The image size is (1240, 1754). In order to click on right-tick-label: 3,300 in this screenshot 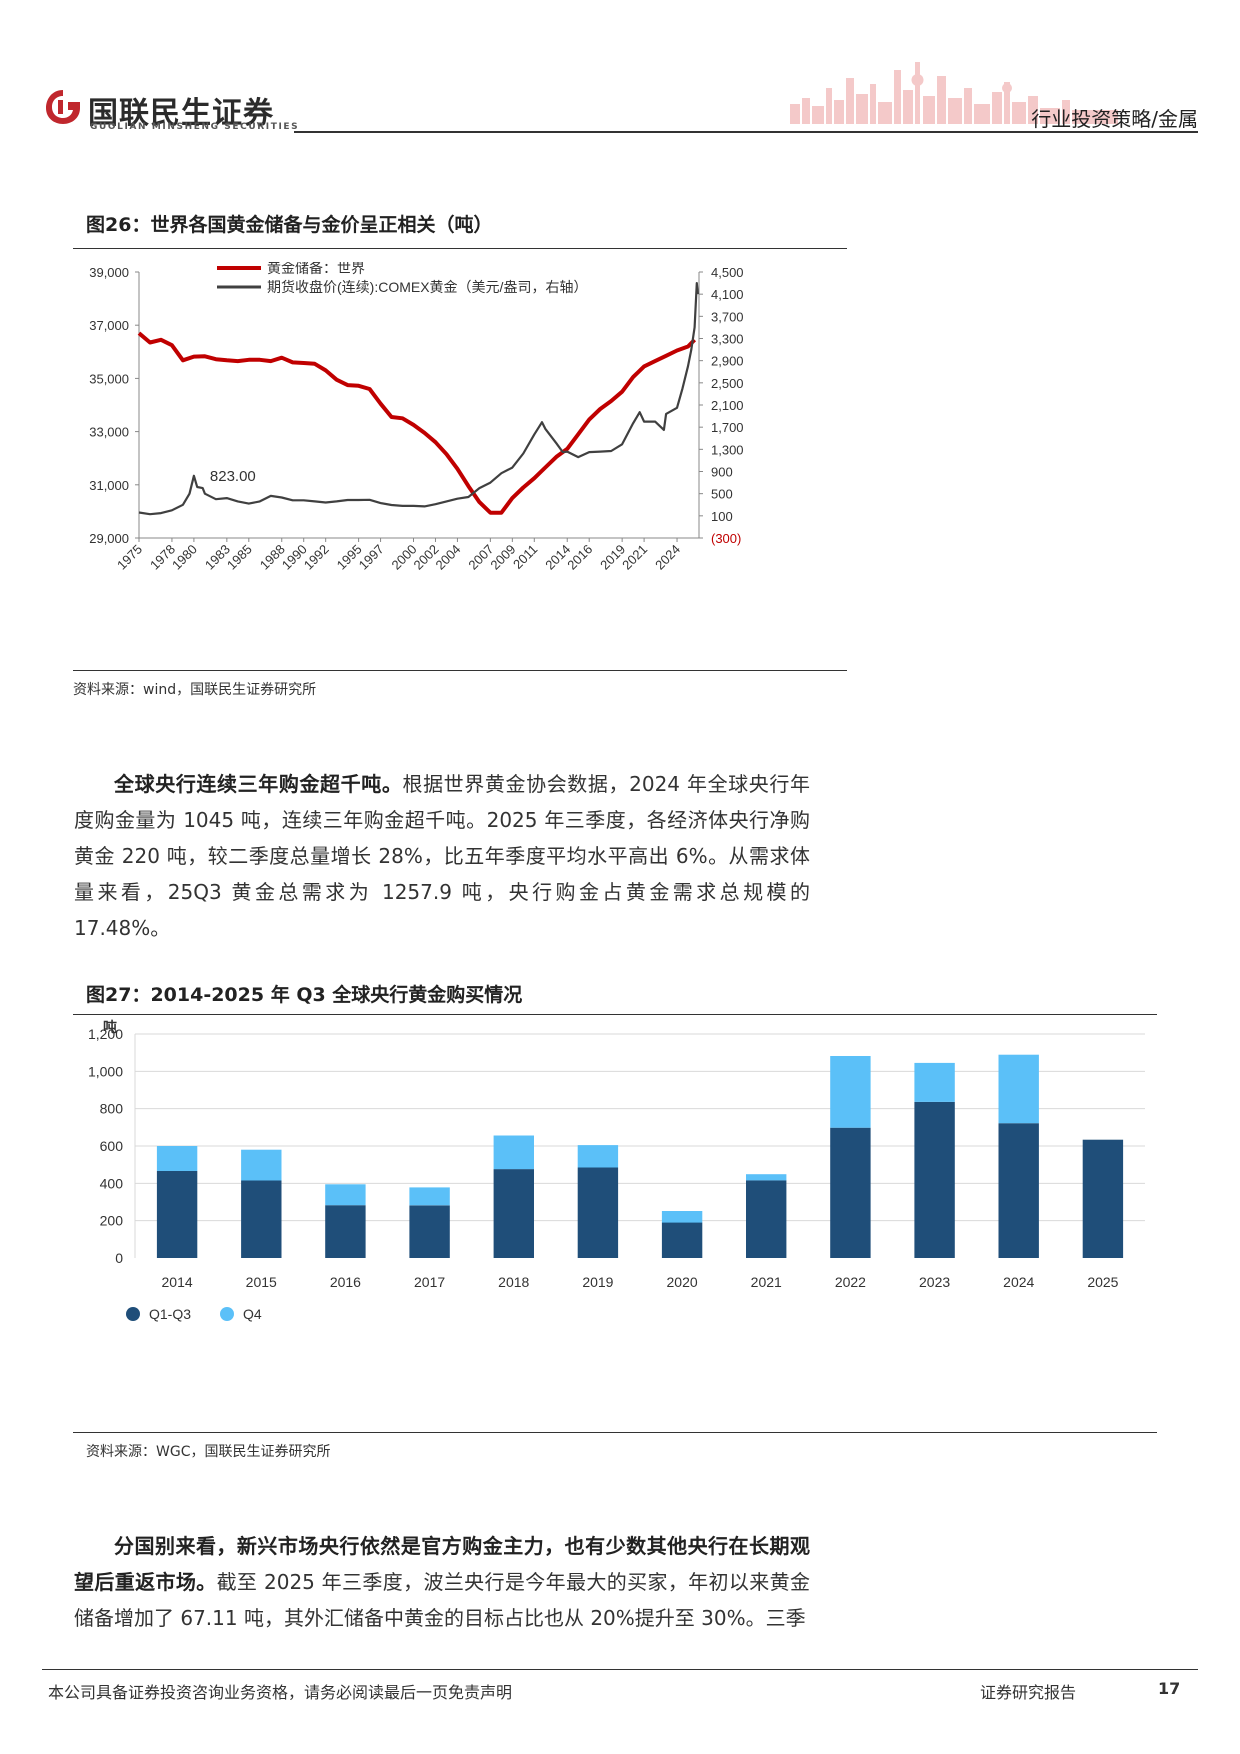, I will do `click(727, 339)`.